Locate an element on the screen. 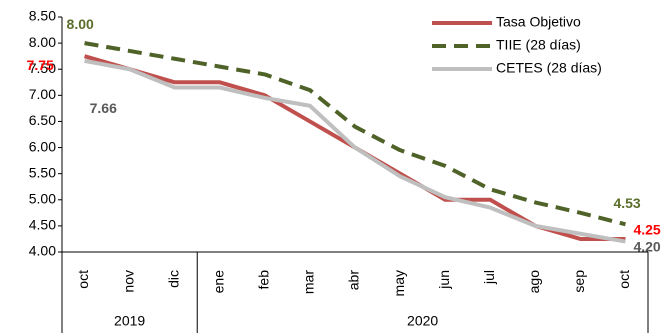 The width and height of the screenshot is (670, 333). y-tick-label: 7.00 is located at coordinates (42, 94).